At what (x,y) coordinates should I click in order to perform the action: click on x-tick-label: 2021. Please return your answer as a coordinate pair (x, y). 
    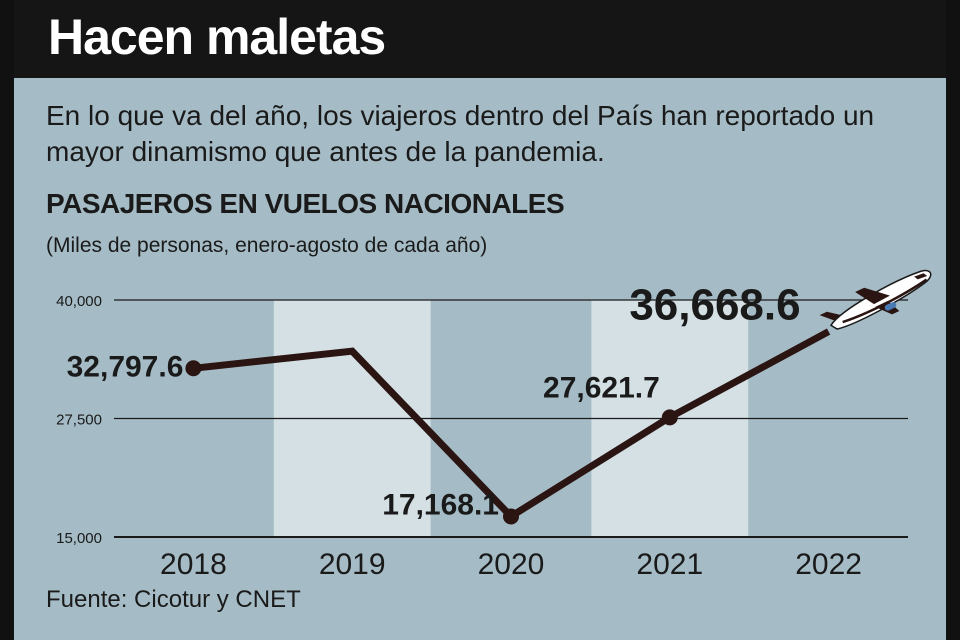
    Looking at the image, I should click on (669, 564).